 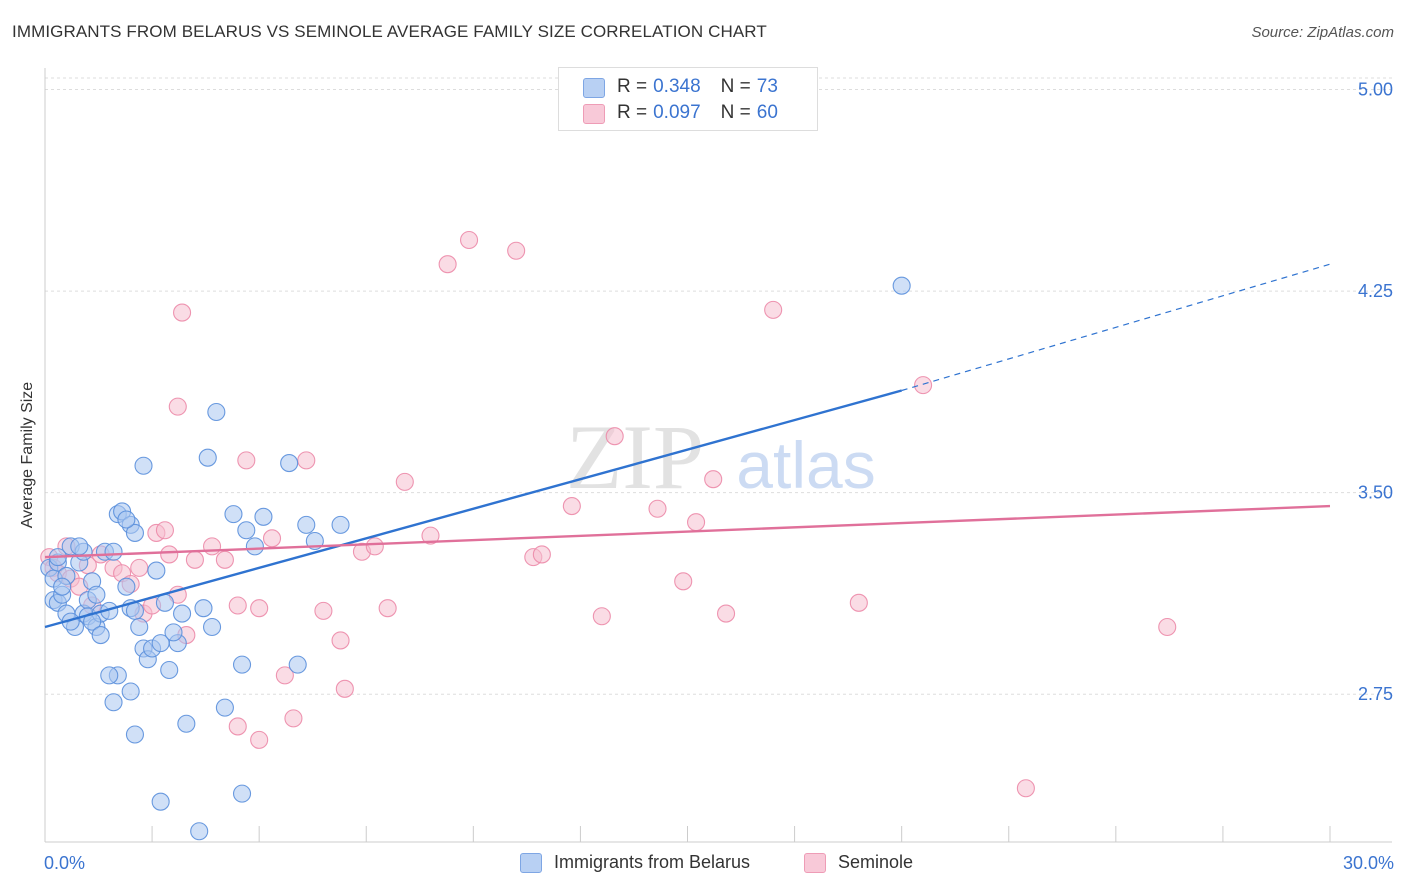 I want to click on y-tick-label: 5.00, so click(x=1375, y=90).